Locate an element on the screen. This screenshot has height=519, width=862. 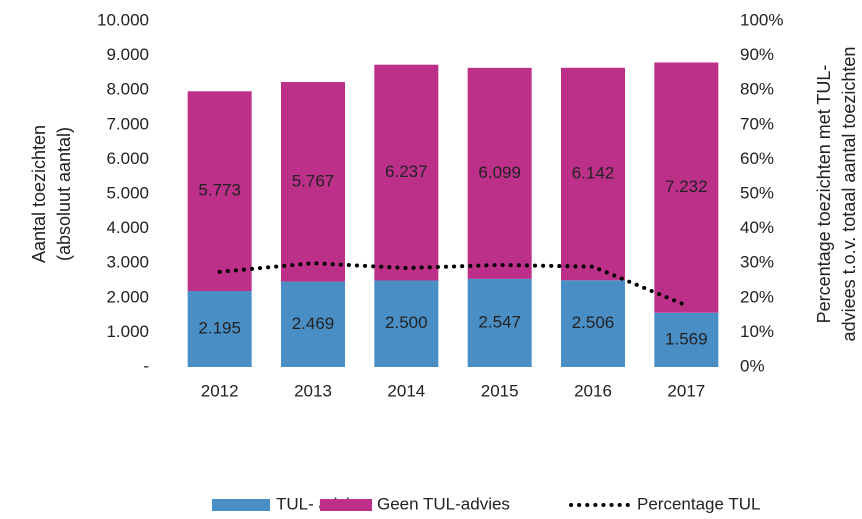
data-label: 2.547 is located at coordinates (499, 321).